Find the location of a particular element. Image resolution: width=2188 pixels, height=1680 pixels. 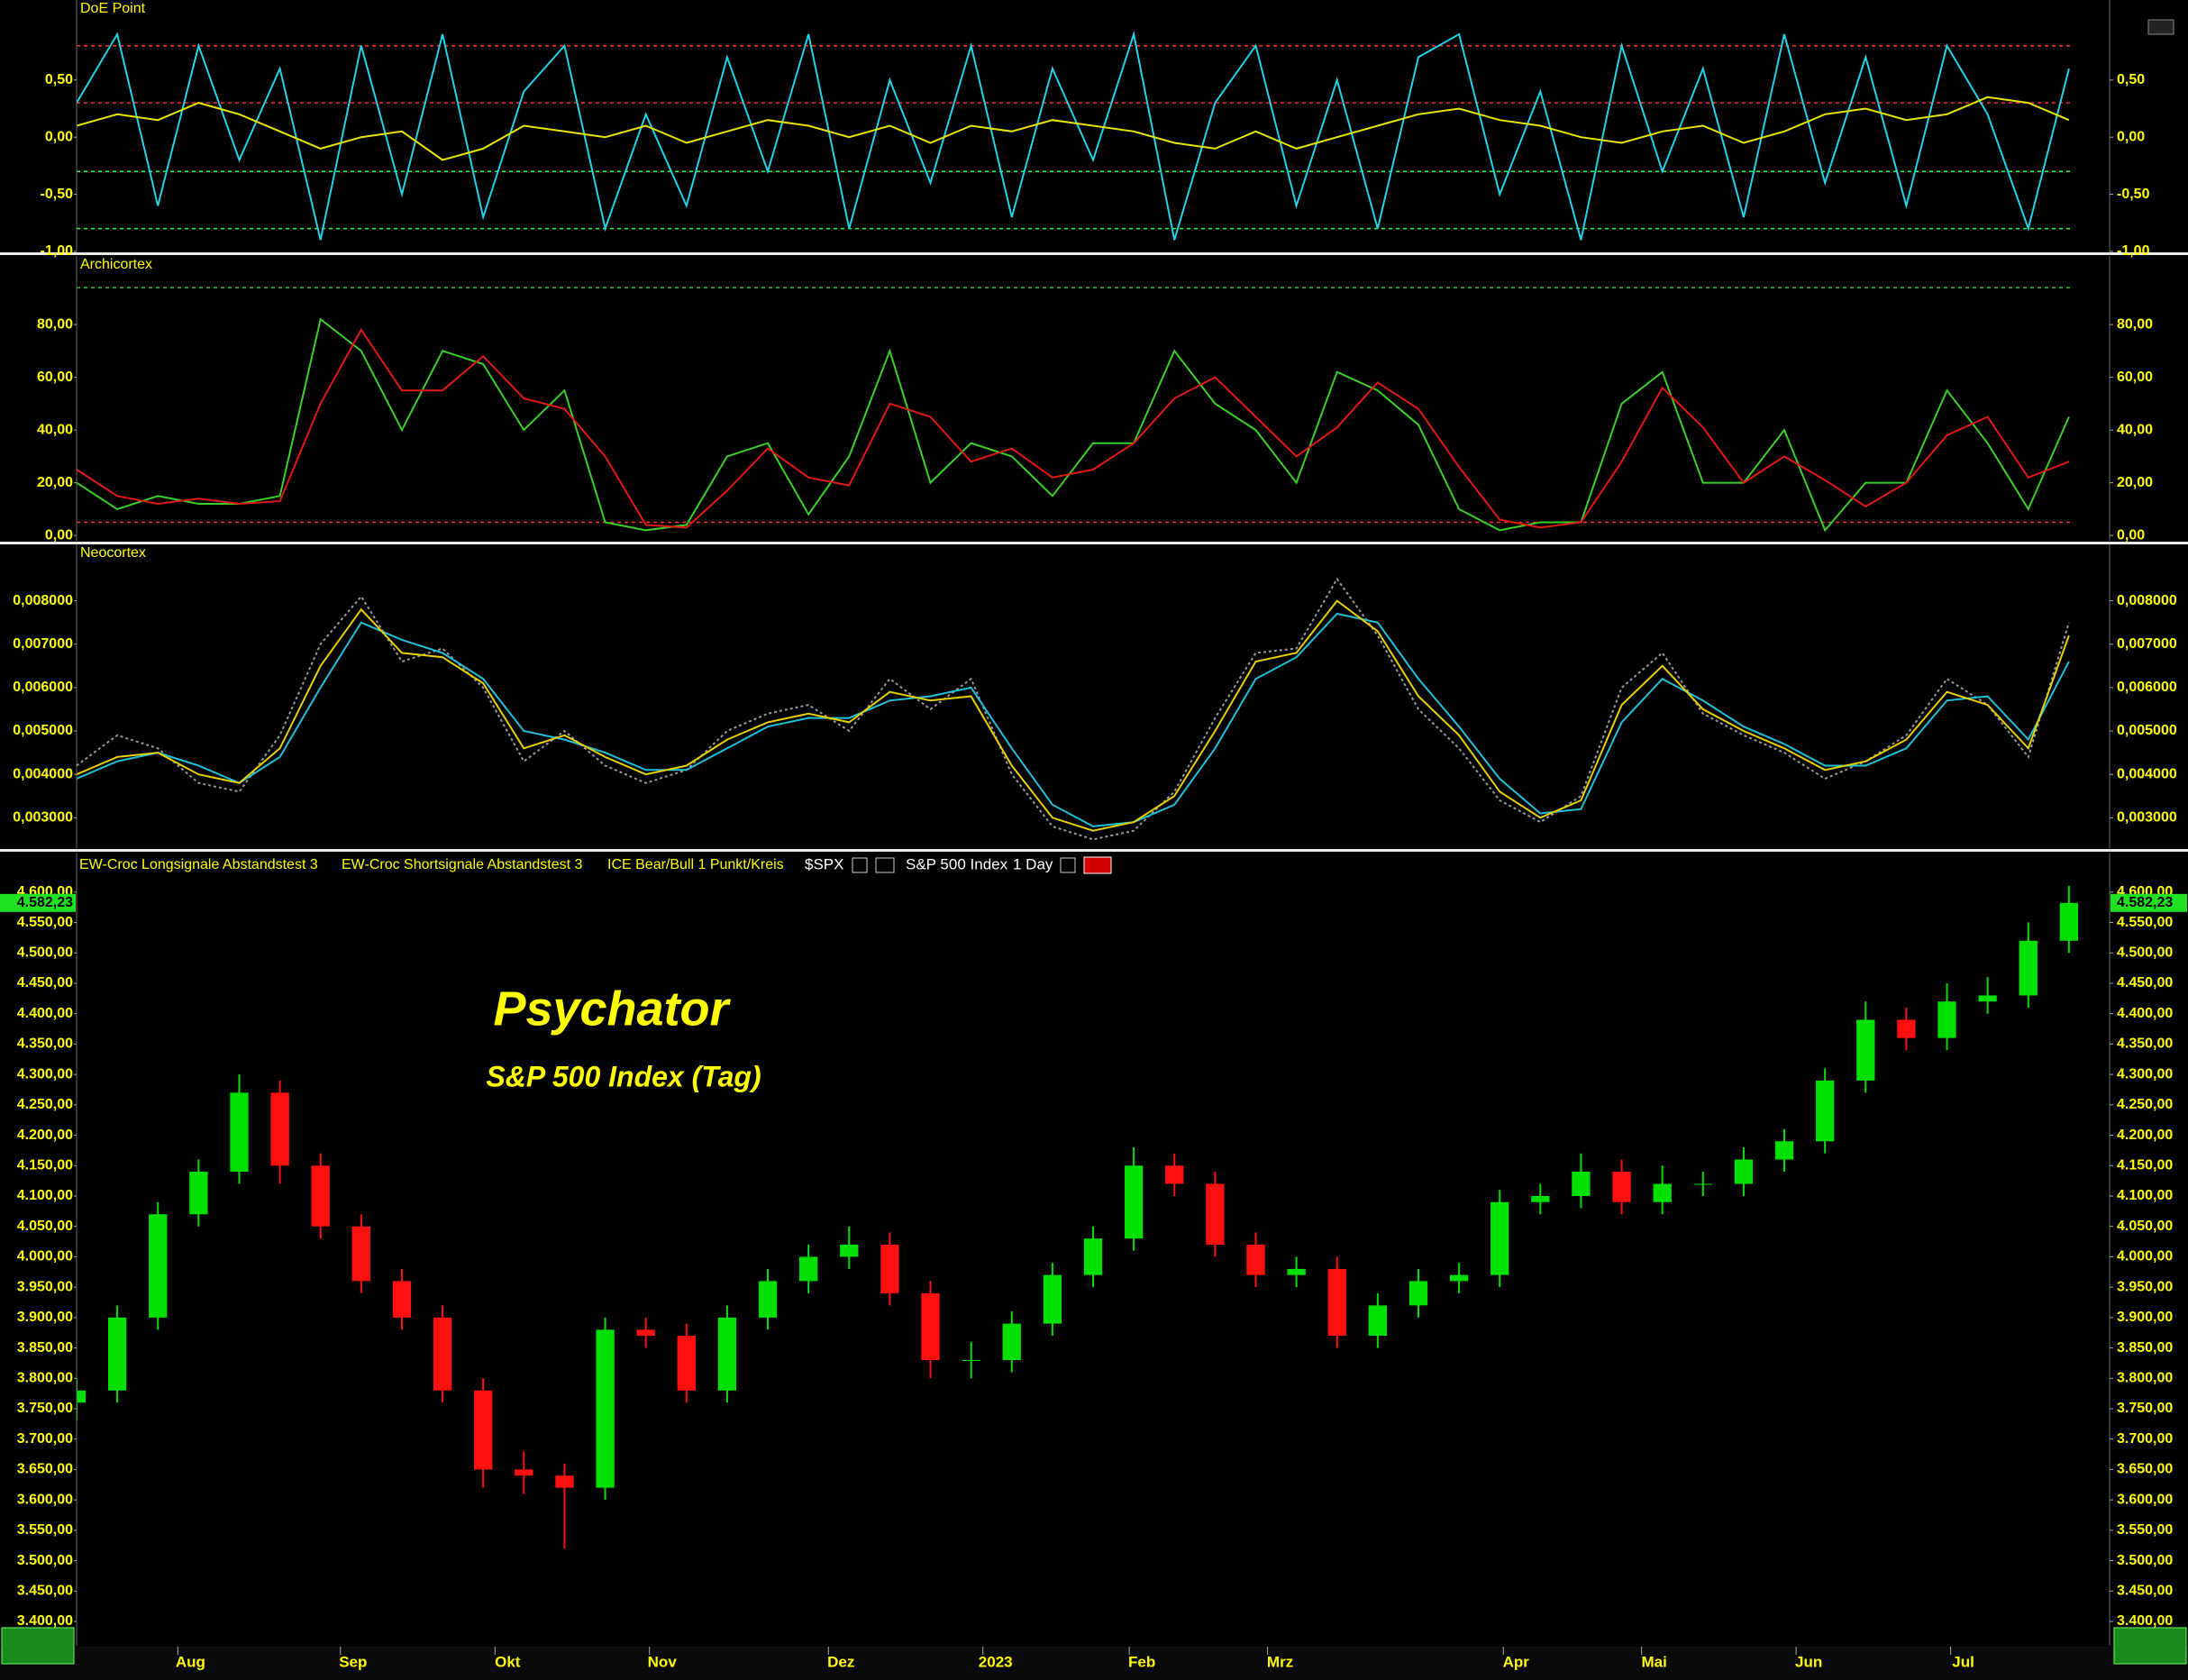

x-tick-label: Dez is located at coordinates (840, 1662).